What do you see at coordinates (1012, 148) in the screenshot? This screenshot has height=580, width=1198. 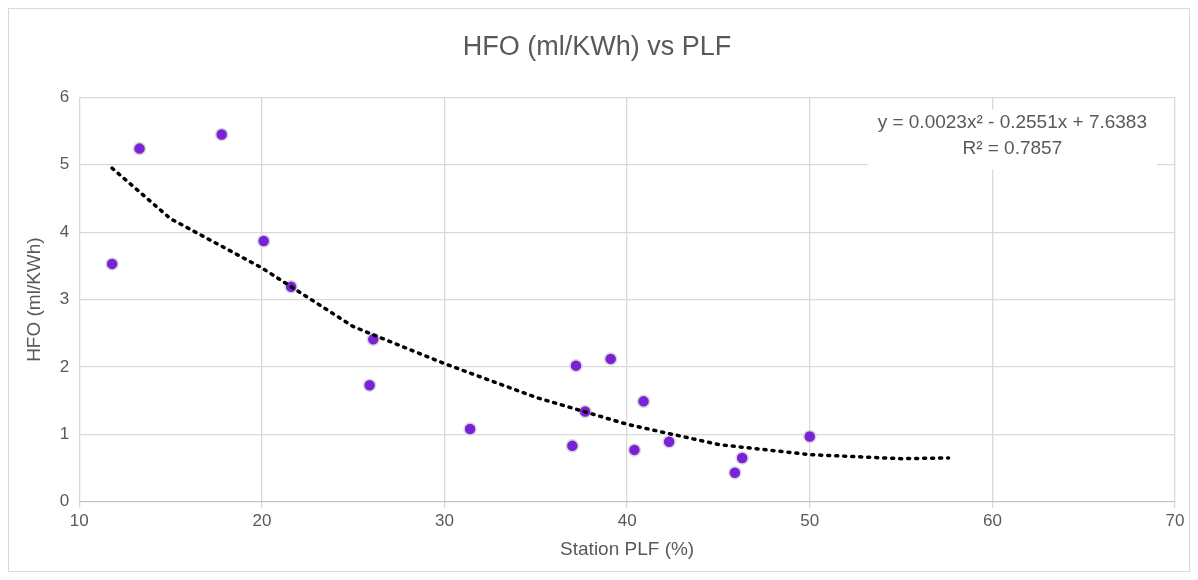 I see `annotation: R² = 0.7857` at bounding box center [1012, 148].